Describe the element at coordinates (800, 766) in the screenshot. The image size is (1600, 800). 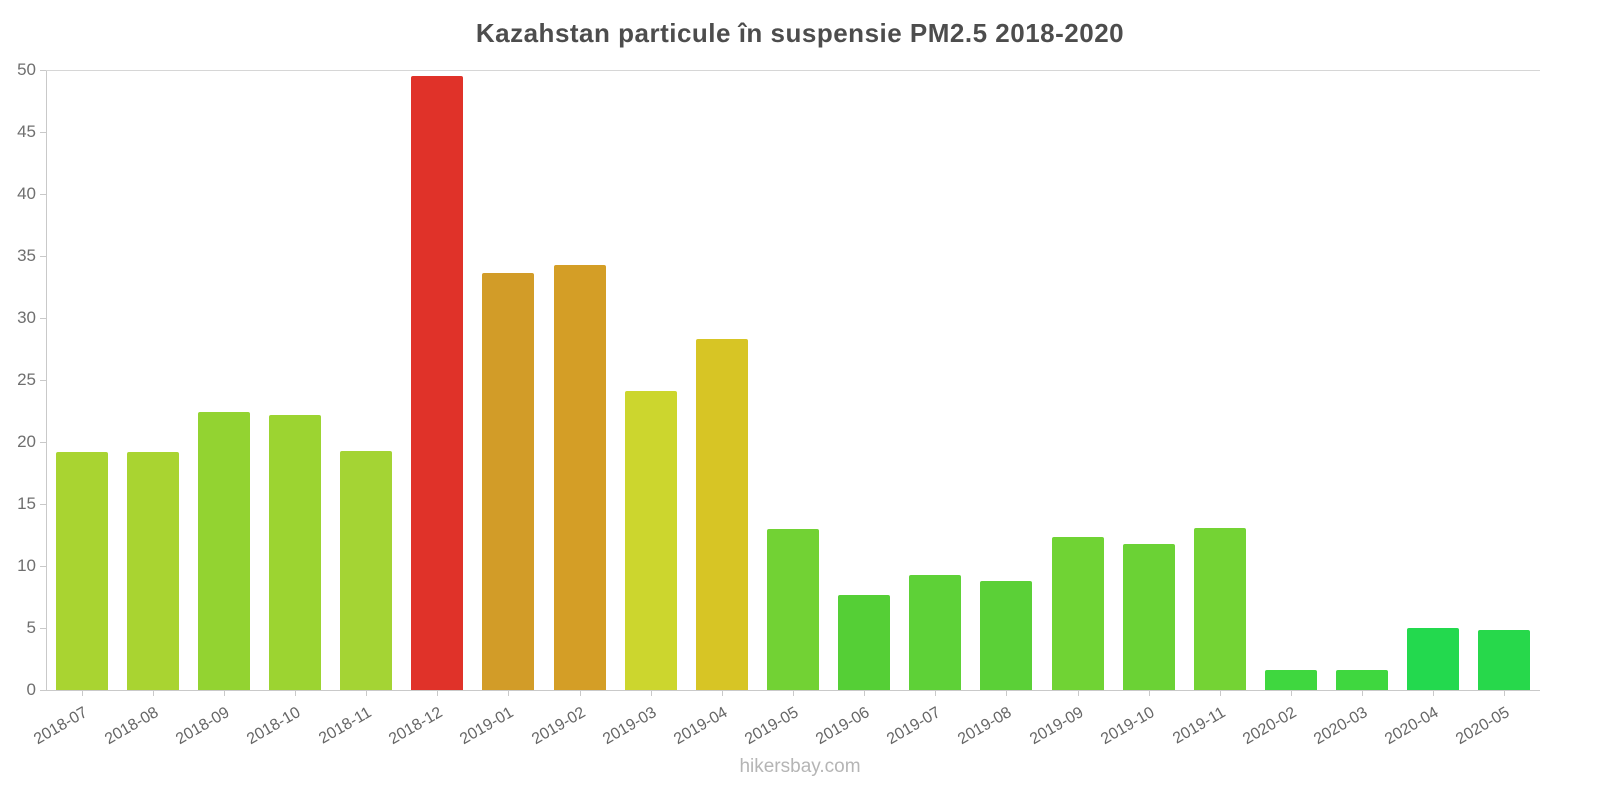
I see `watermark: hikersbay.com` at that location.